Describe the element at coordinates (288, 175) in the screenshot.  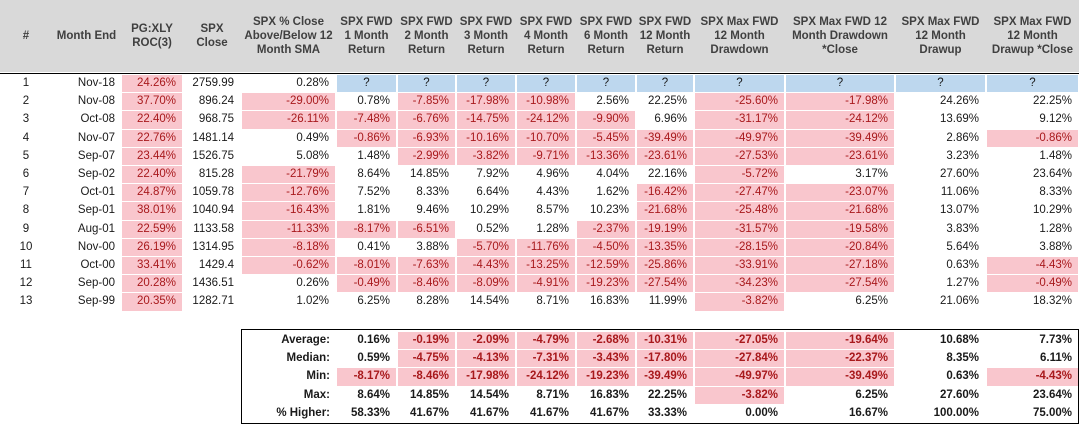
I see `return-cell: -21.79%` at that location.